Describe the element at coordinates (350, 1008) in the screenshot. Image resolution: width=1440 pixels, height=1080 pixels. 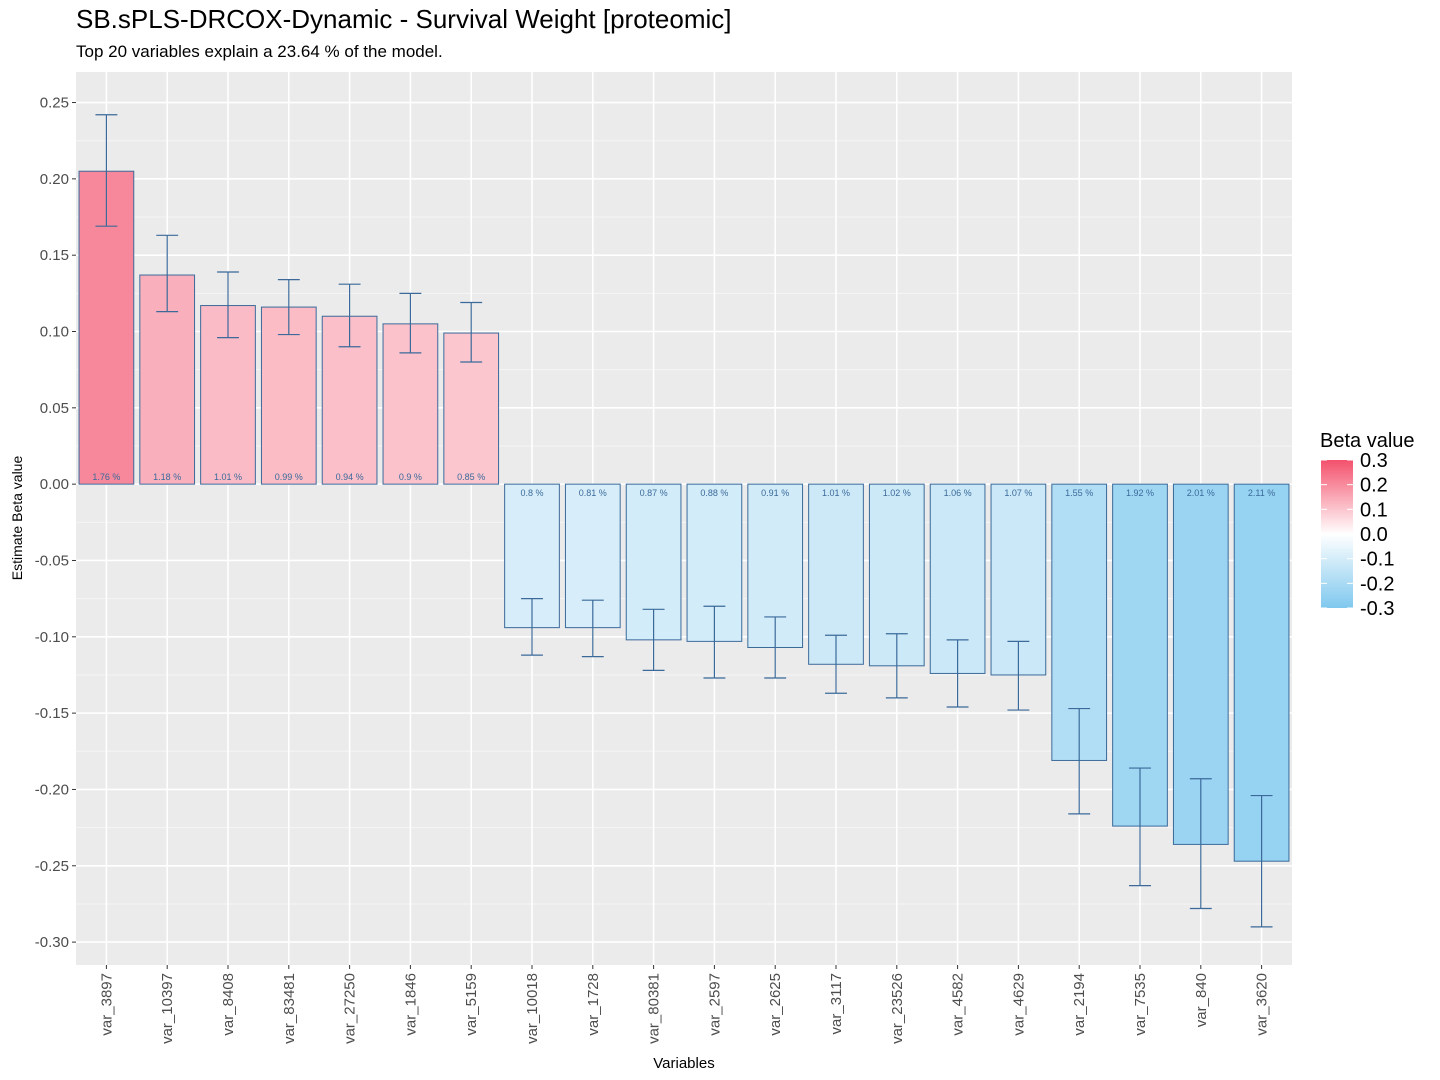
I see `x-tick-label: var_27250` at that location.